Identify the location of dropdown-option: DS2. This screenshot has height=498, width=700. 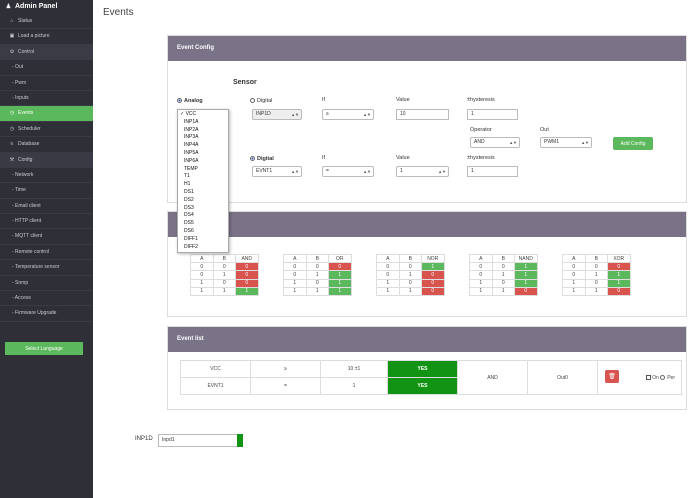
(203, 201).